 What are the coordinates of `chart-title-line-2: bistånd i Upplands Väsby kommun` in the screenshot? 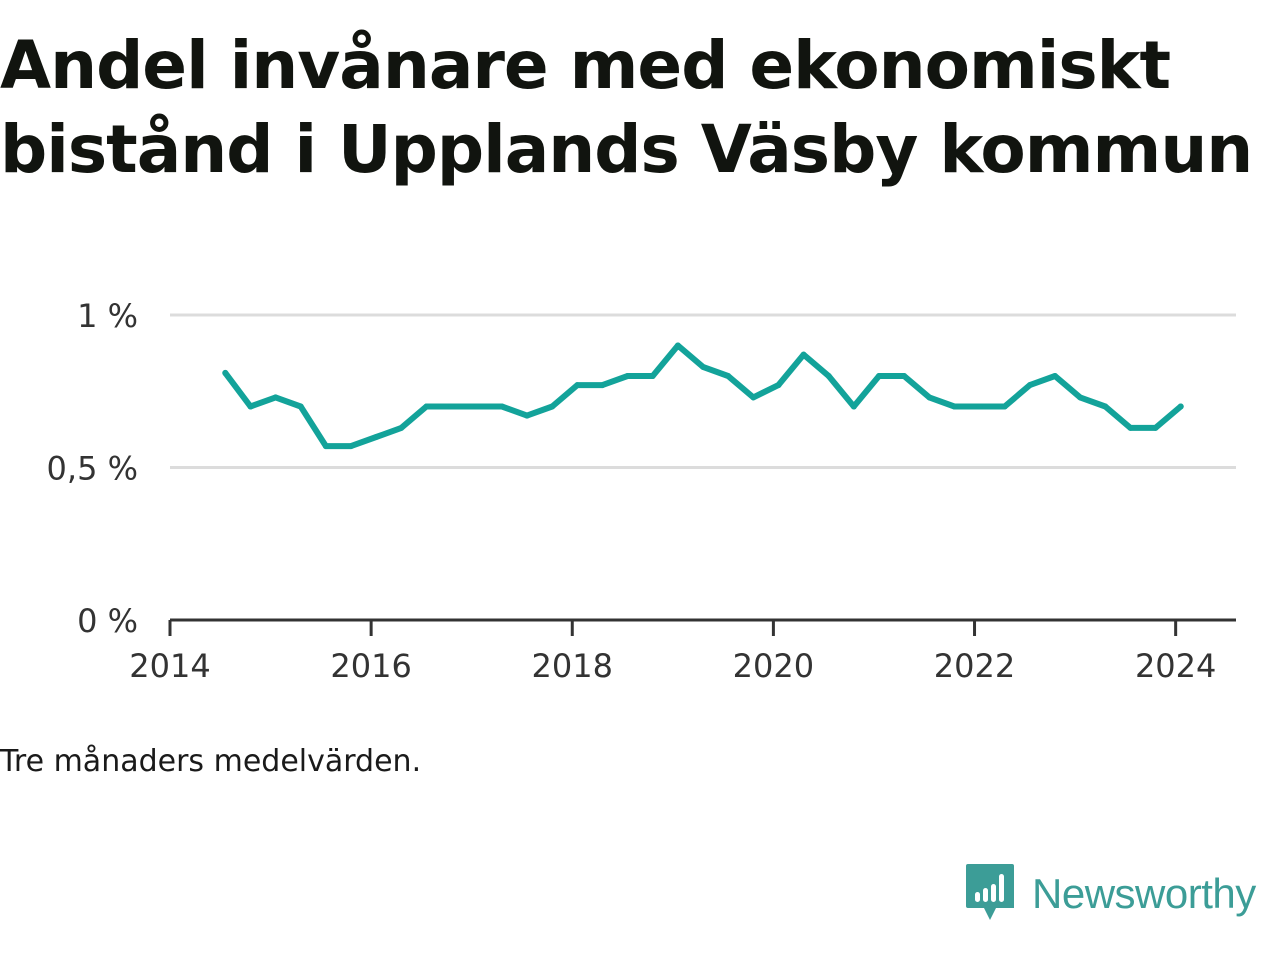 It's located at (626, 149).